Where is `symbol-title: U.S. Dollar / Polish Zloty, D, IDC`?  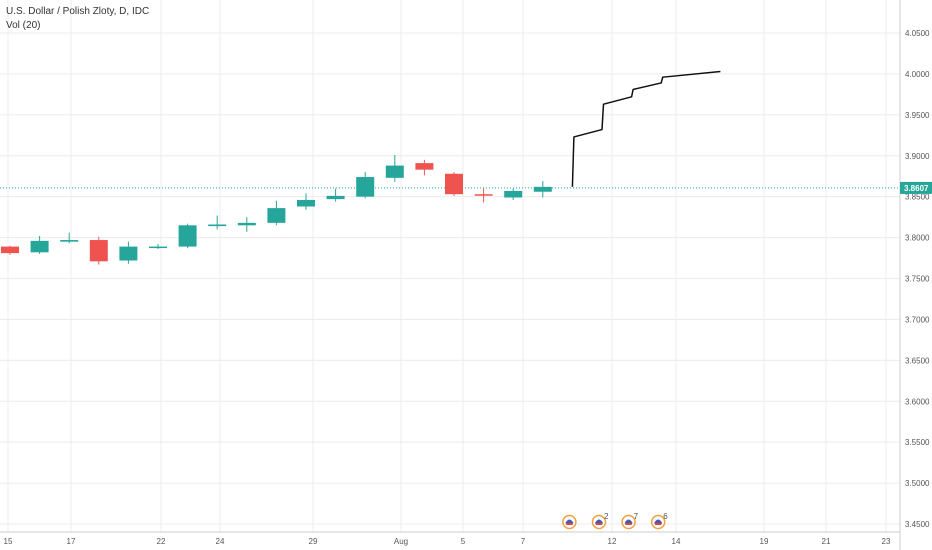 symbol-title: U.S. Dollar / Polish Zloty, D, IDC is located at coordinates (78, 11).